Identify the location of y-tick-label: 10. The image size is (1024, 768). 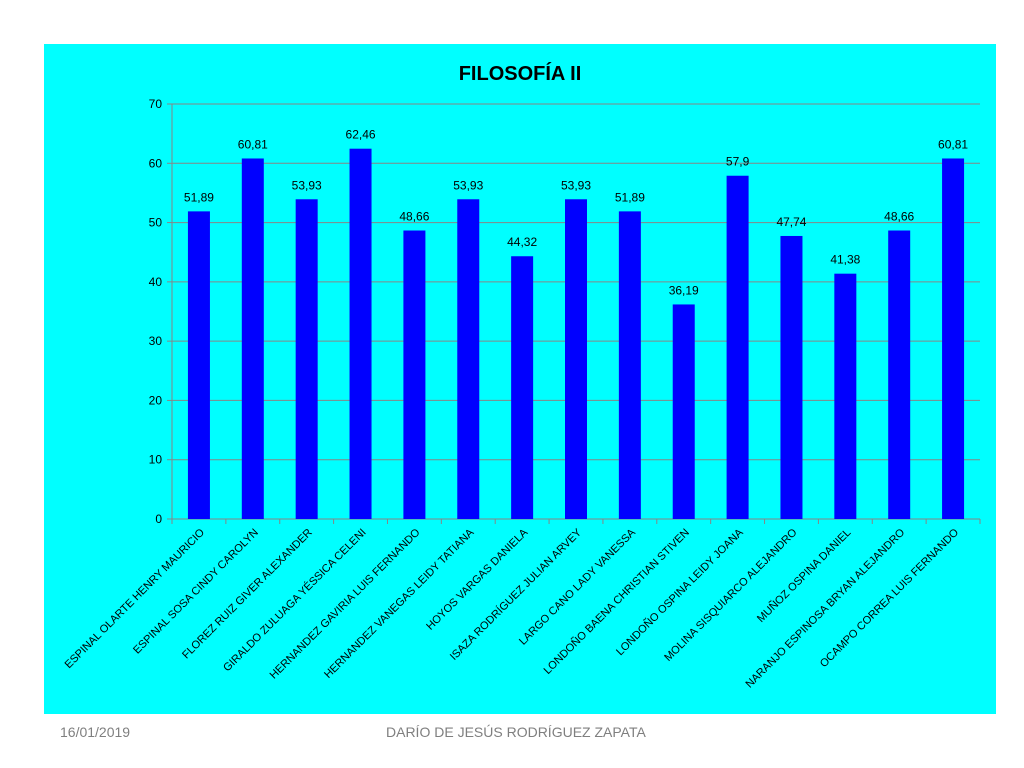
(156, 460).